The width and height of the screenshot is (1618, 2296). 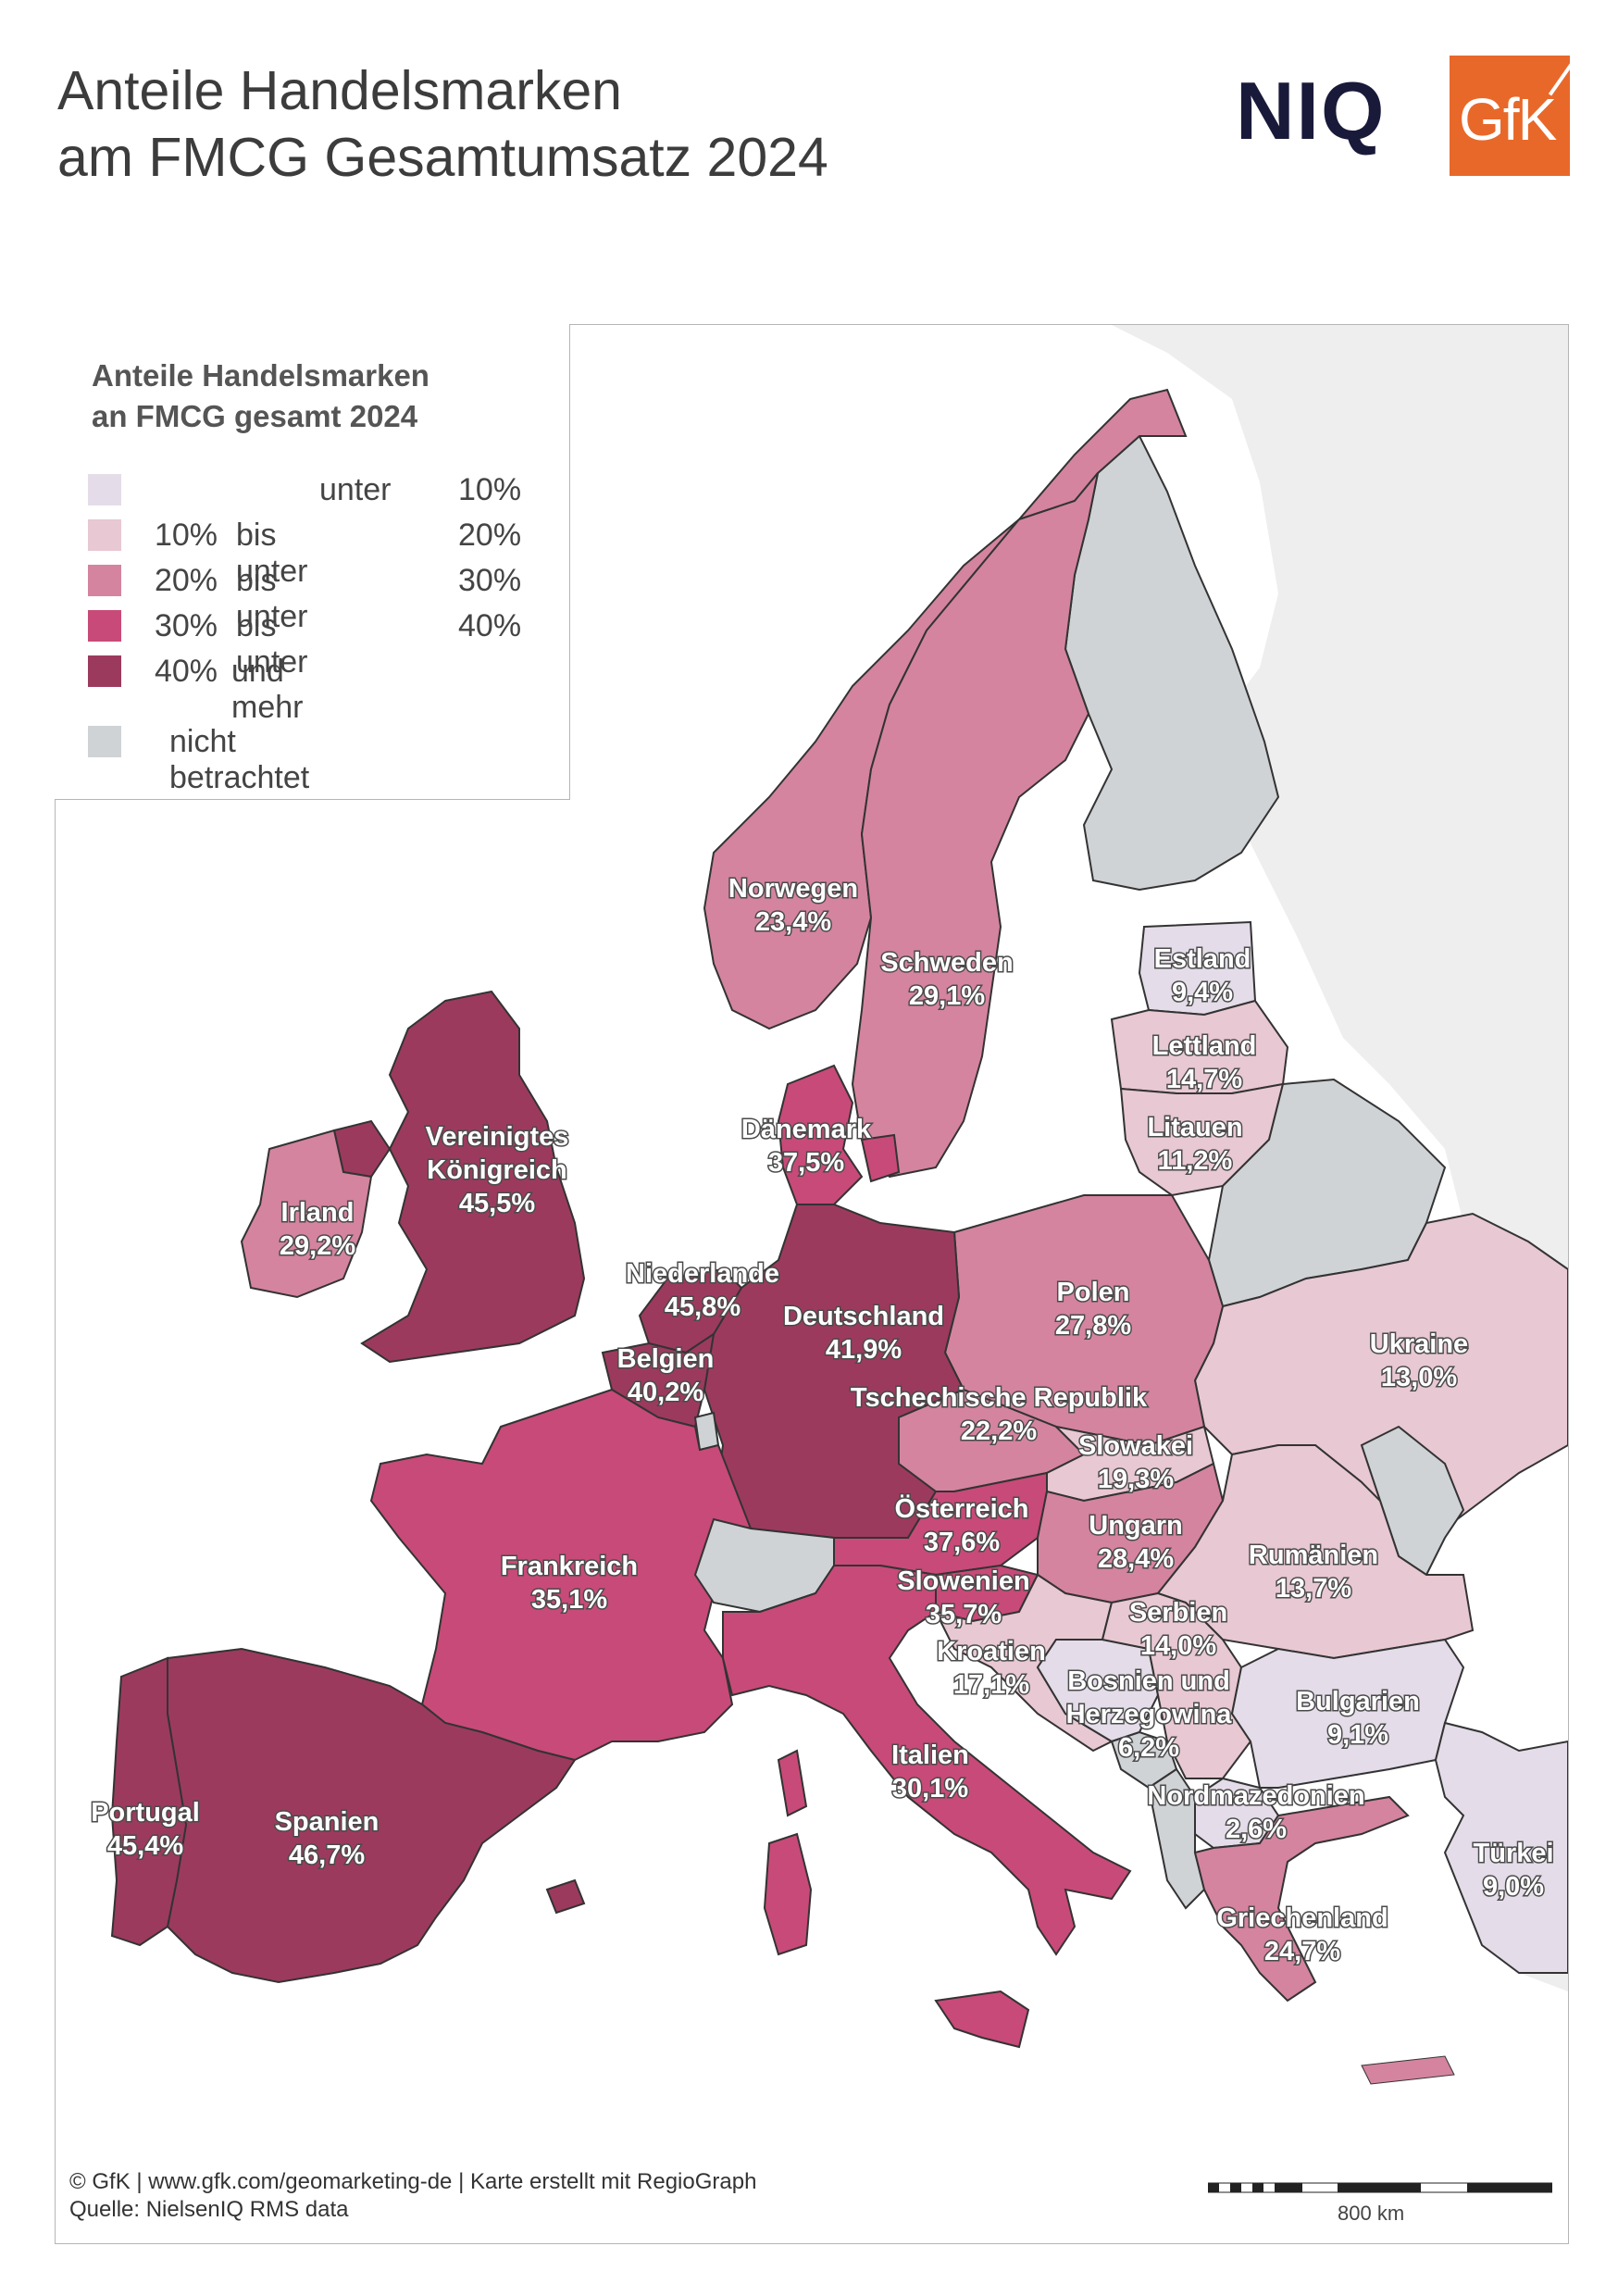 I want to click on label-bosnien-name: Bosnien und, so click(x=1148, y=1681).